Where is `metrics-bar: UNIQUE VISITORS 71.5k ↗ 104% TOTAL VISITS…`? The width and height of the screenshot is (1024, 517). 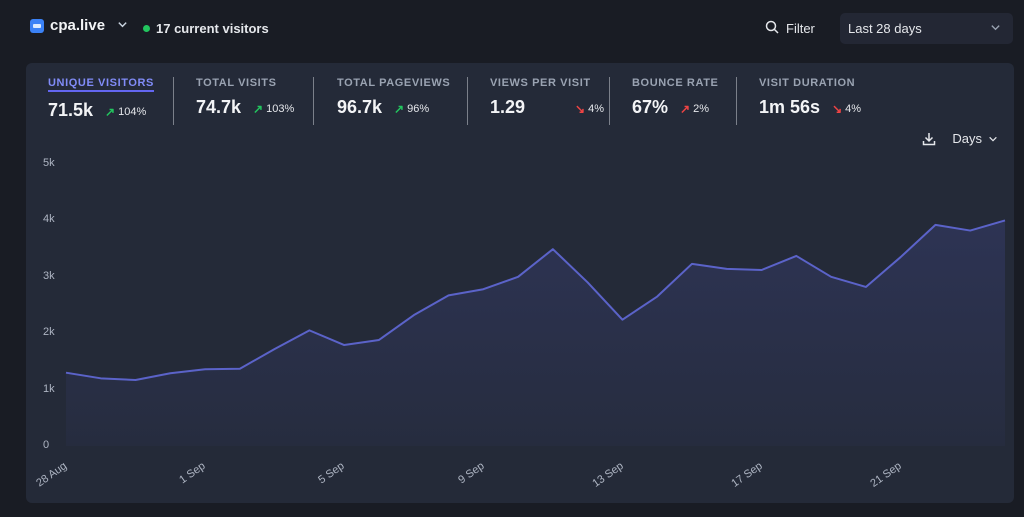
metrics-bar: UNIQUE VISITORS 71.5k ↗ 104% TOTAL VISITS… is located at coordinates (520, 98).